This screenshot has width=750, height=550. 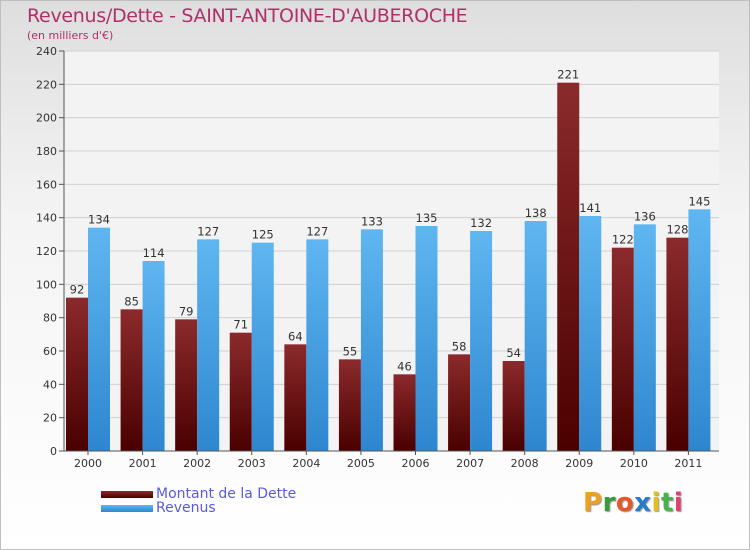 What do you see at coordinates (609, 503) in the screenshot?
I see `logo-letter: r` at bounding box center [609, 503].